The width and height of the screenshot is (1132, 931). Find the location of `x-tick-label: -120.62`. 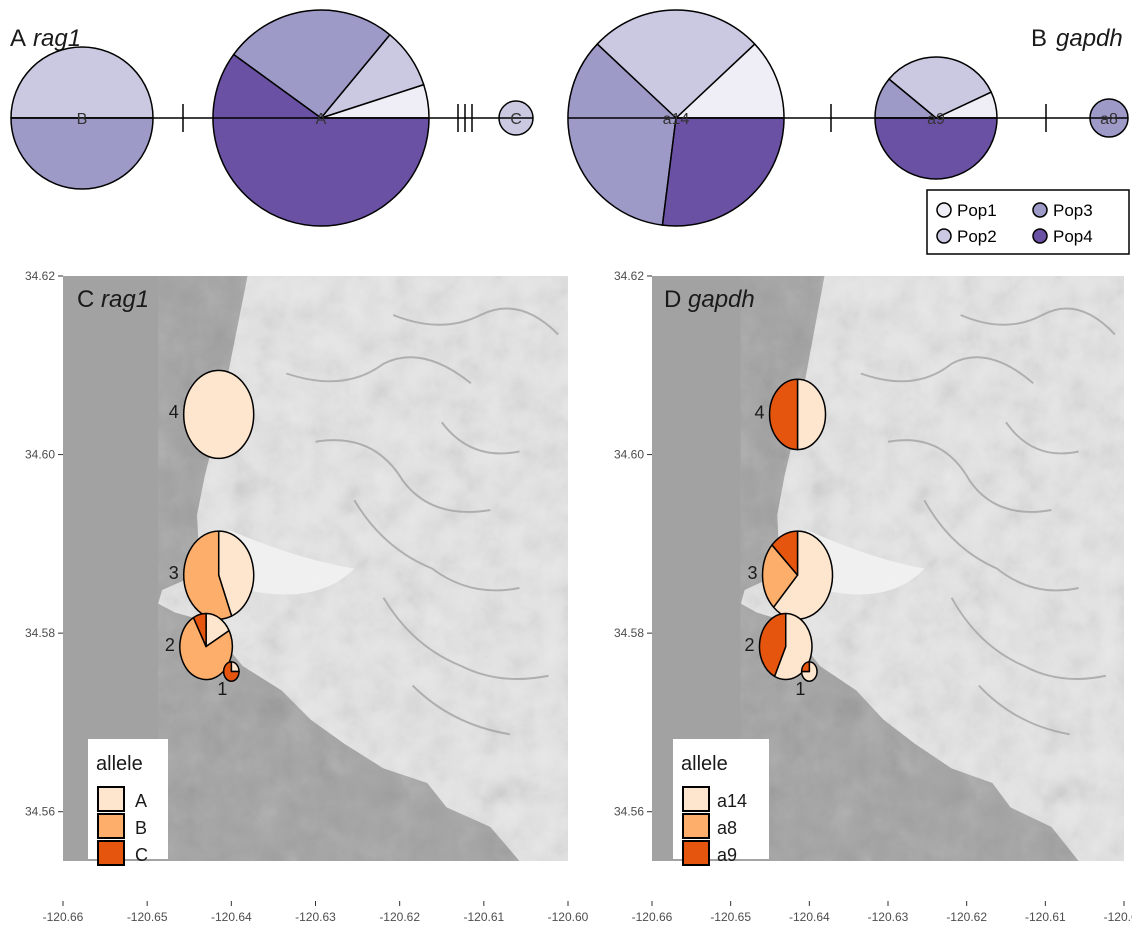

x-tick-label: -120.62 is located at coordinates (399, 917).